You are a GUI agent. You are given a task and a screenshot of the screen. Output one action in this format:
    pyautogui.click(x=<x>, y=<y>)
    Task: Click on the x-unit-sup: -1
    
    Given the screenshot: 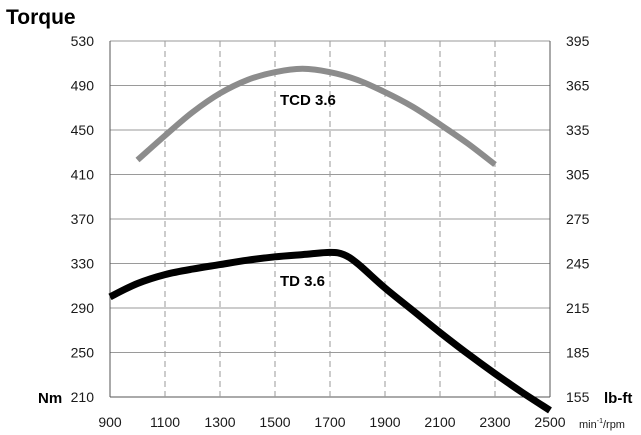 What is the action you would take?
    pyautogui.click(x=600, y=421)
    